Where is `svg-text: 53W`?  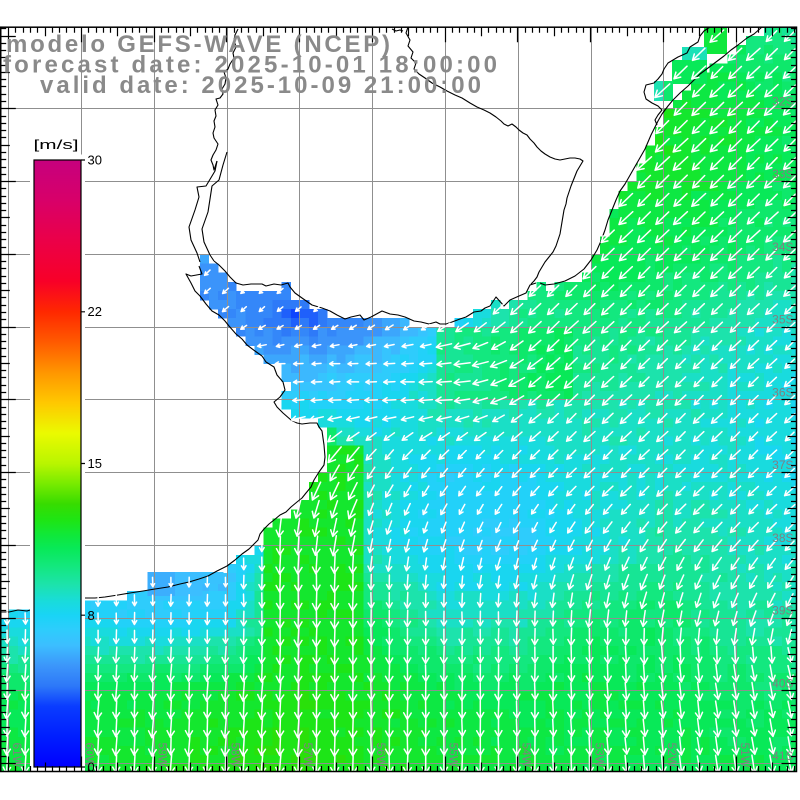 svg-text: 53W is located at coordinates (599, 755).